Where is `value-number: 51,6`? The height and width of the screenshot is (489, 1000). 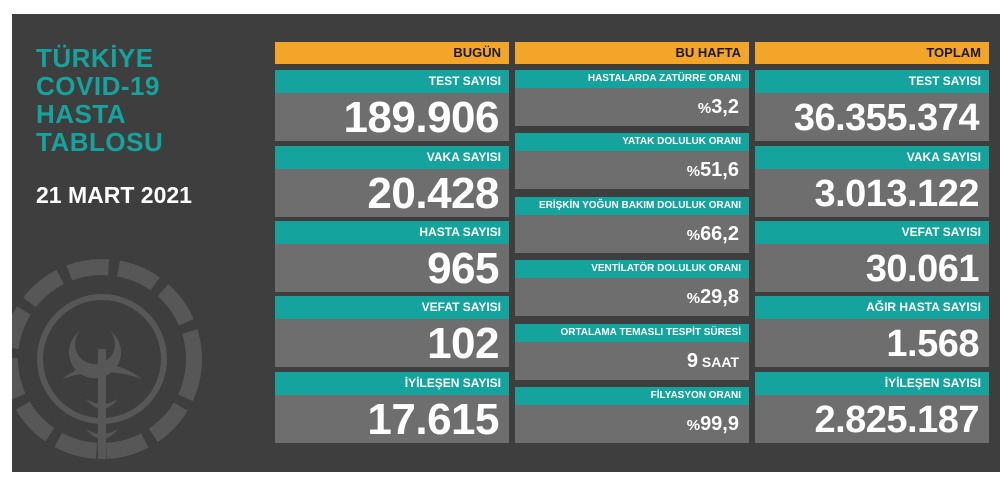 value-number: 51,6 is located at coordinates (719, 170).